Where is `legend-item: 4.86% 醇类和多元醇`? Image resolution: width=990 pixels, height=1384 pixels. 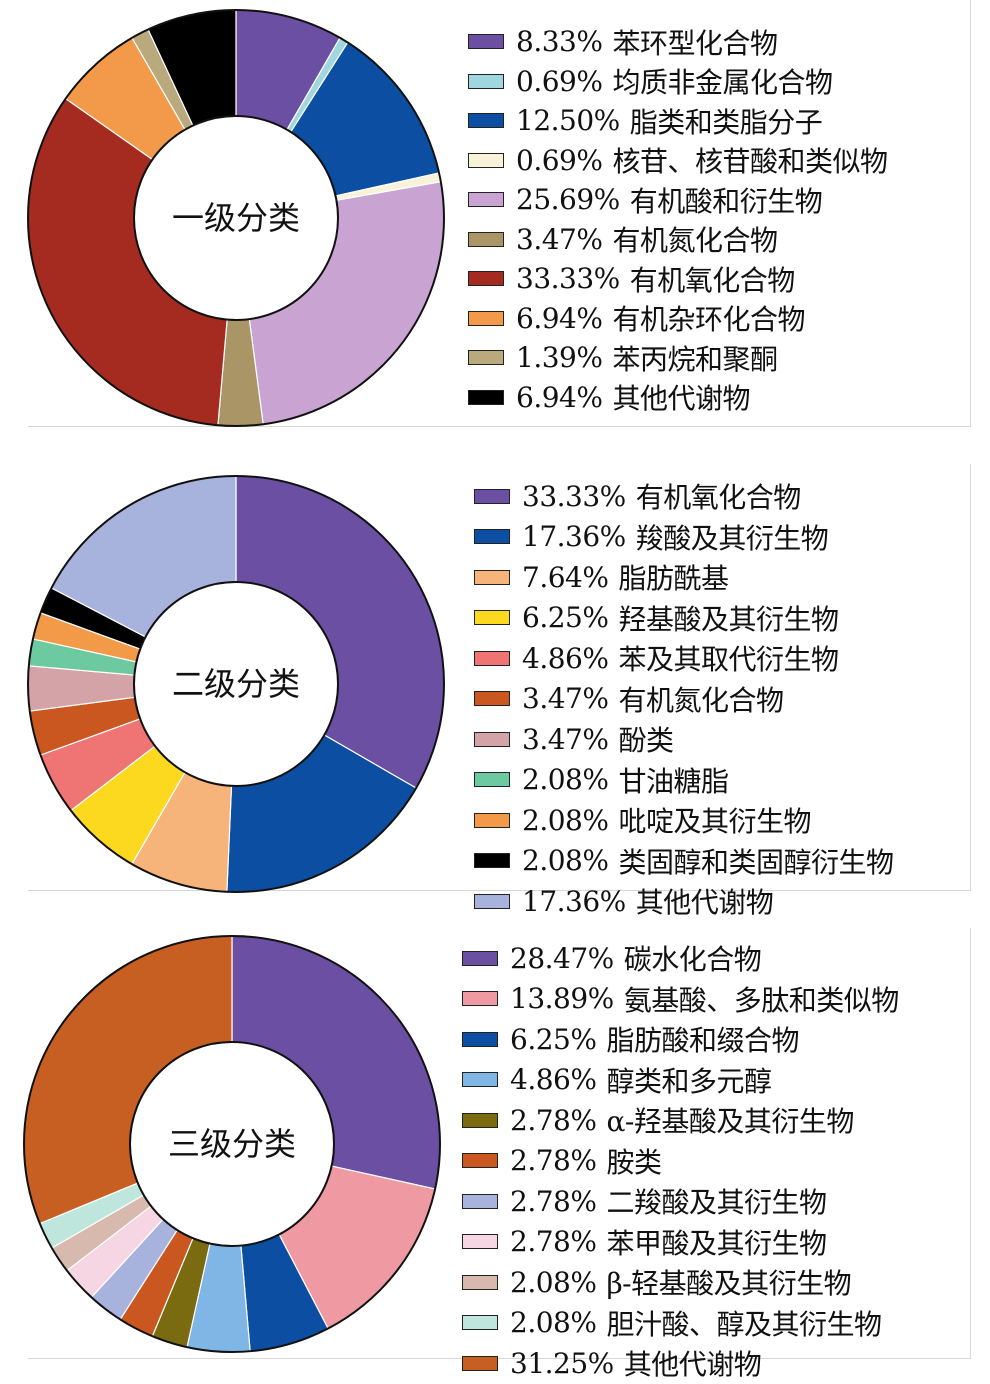
legend-item: 4.86% 醇类和多元醇 is located at coordinates (680, 1080).